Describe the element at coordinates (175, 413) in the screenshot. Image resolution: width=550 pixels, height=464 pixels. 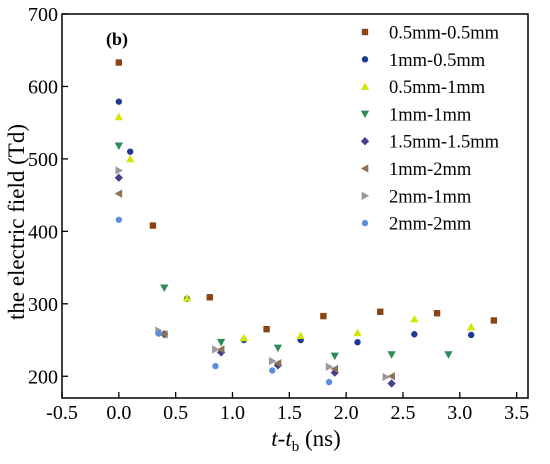
I see `x-tick-label: 0.5` at that location.